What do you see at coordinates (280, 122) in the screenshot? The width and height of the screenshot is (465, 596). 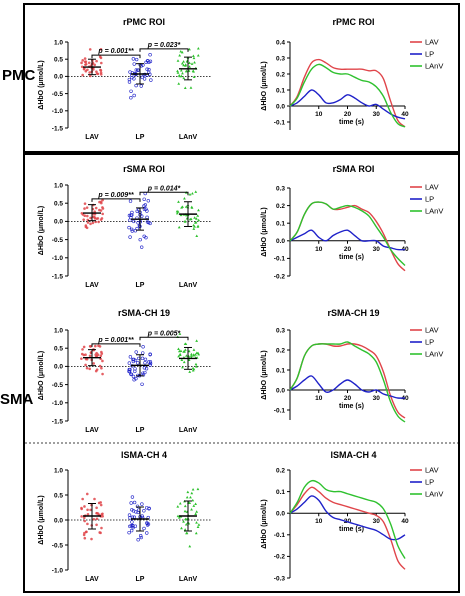 I see `y-tick-label: -0.1` at bounding box center [280, 122].